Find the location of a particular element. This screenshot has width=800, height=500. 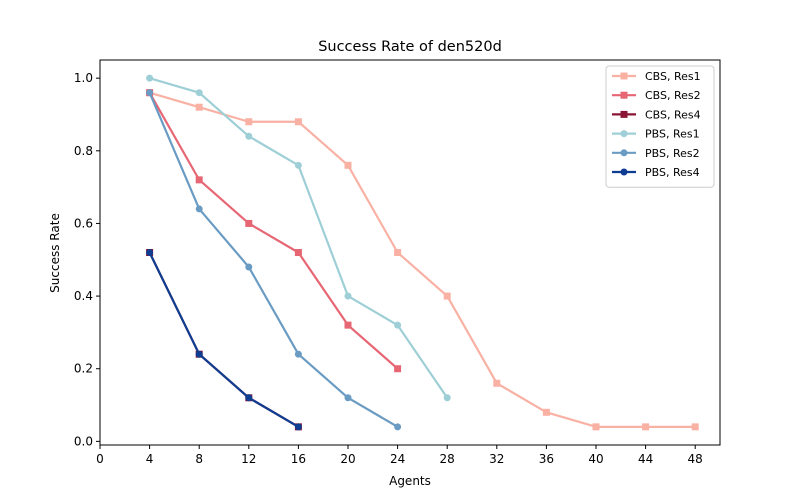

x-tick-label: 4 is located at coordinates (150, 459).